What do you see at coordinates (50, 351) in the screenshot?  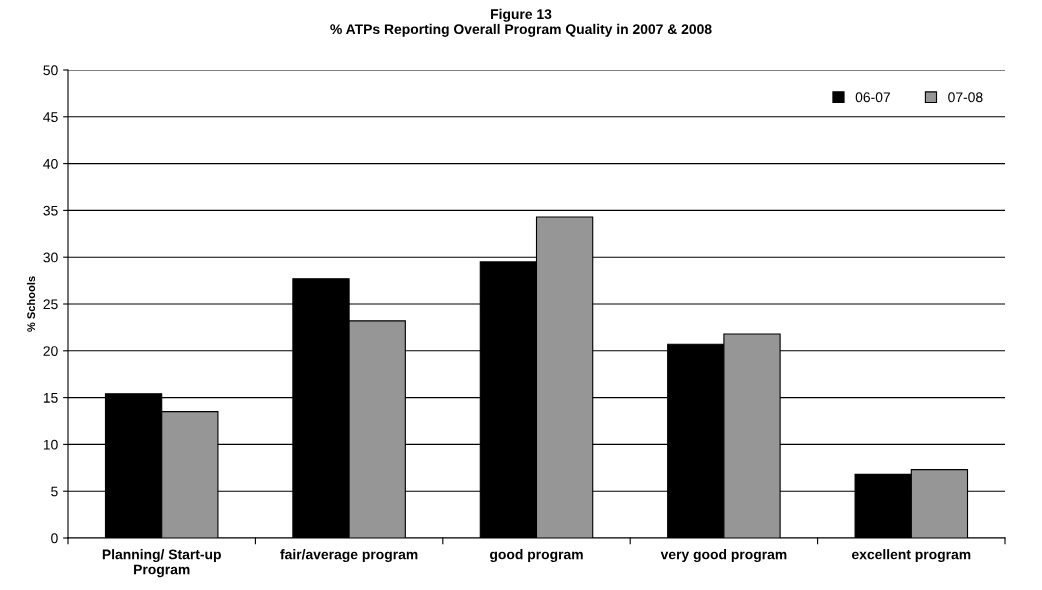 I see `y-tick-label: 20` at bounding box center [50, 351].